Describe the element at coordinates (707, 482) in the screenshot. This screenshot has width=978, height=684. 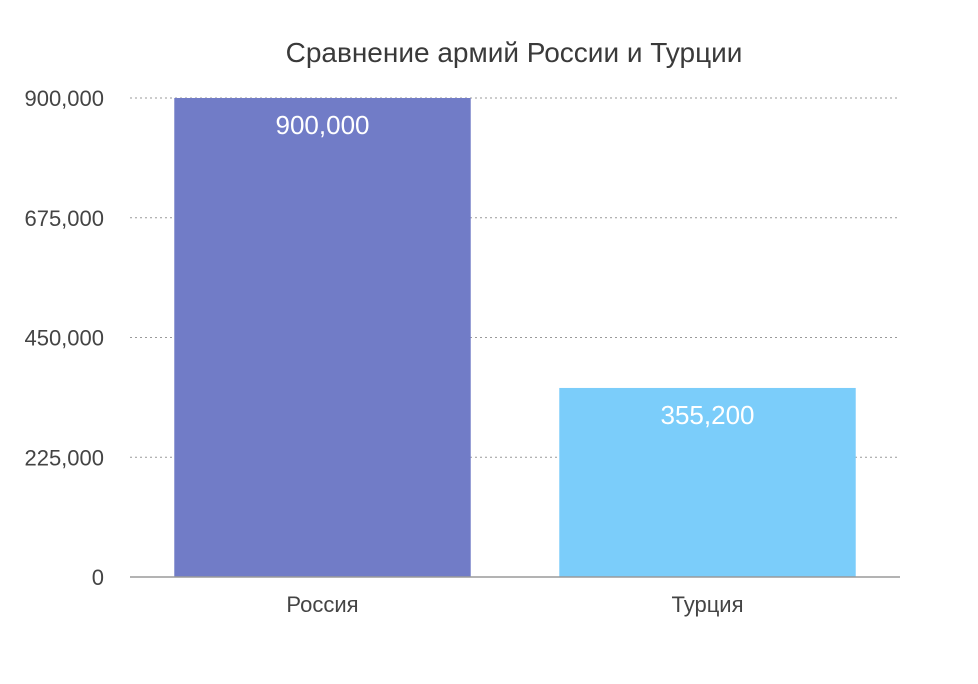
I see `bar` at that location.